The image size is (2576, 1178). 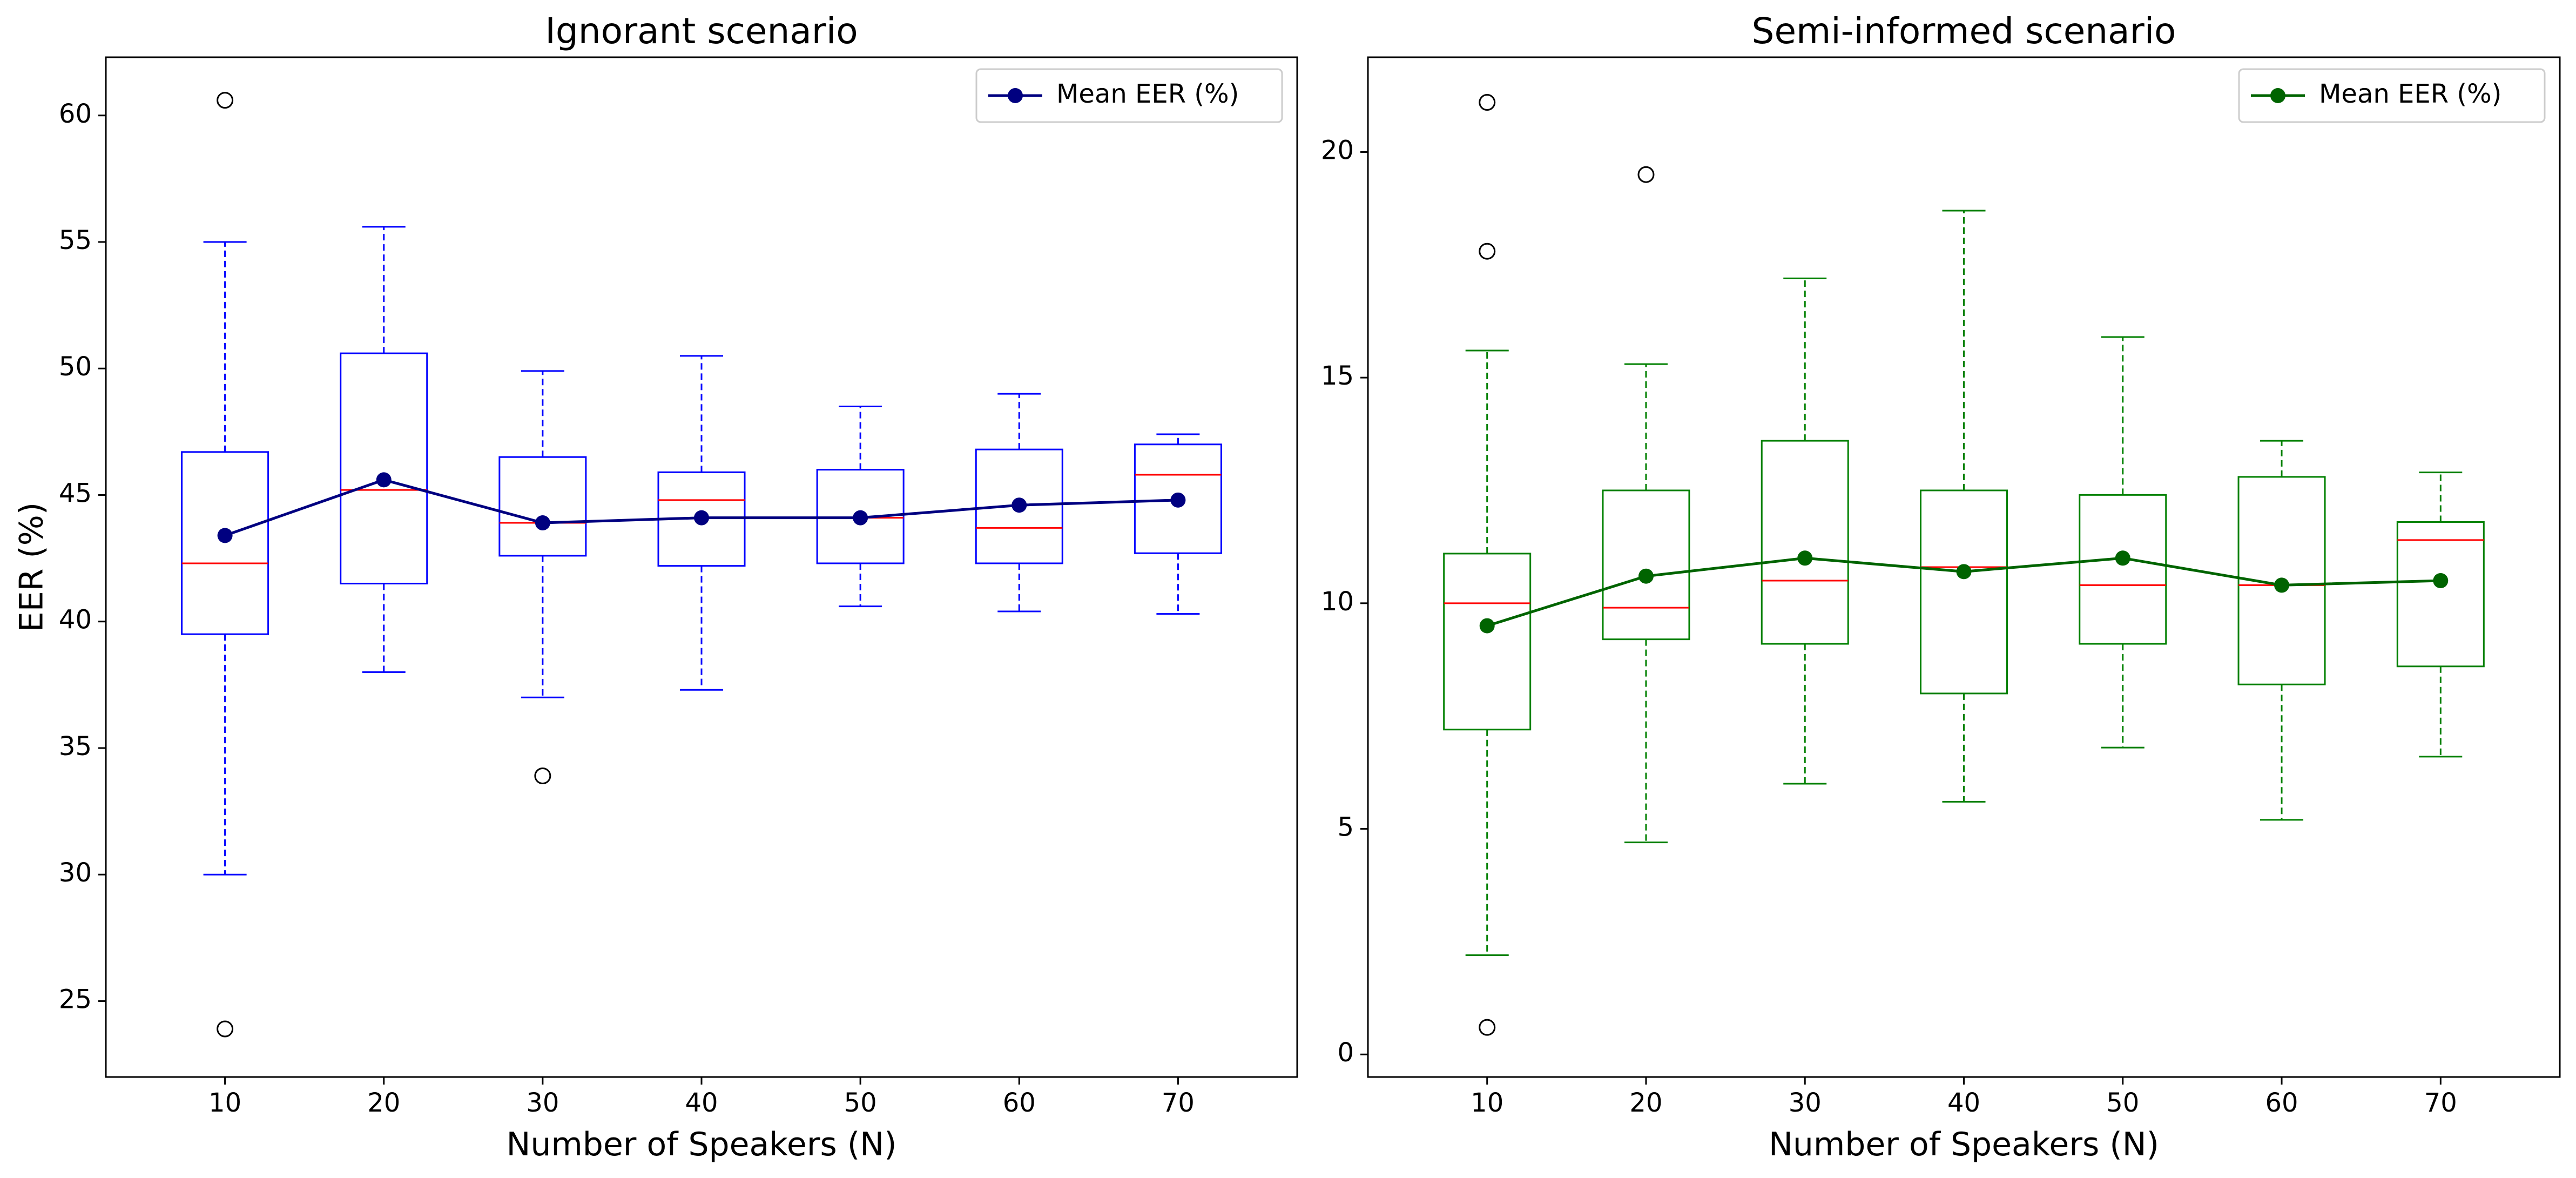 I want to click on y-axis-label: EER (%), so click(x=32, y=567).